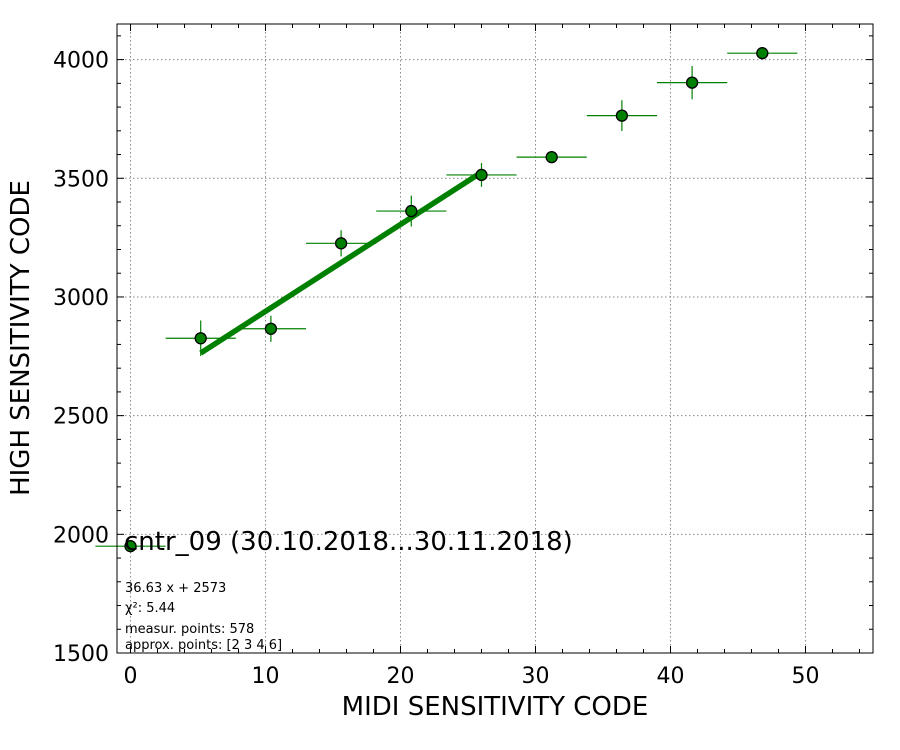  Describe the element at coordinates (150, 608) in the screenshot. I see `chi-square: χ²: 5.44` at that location.